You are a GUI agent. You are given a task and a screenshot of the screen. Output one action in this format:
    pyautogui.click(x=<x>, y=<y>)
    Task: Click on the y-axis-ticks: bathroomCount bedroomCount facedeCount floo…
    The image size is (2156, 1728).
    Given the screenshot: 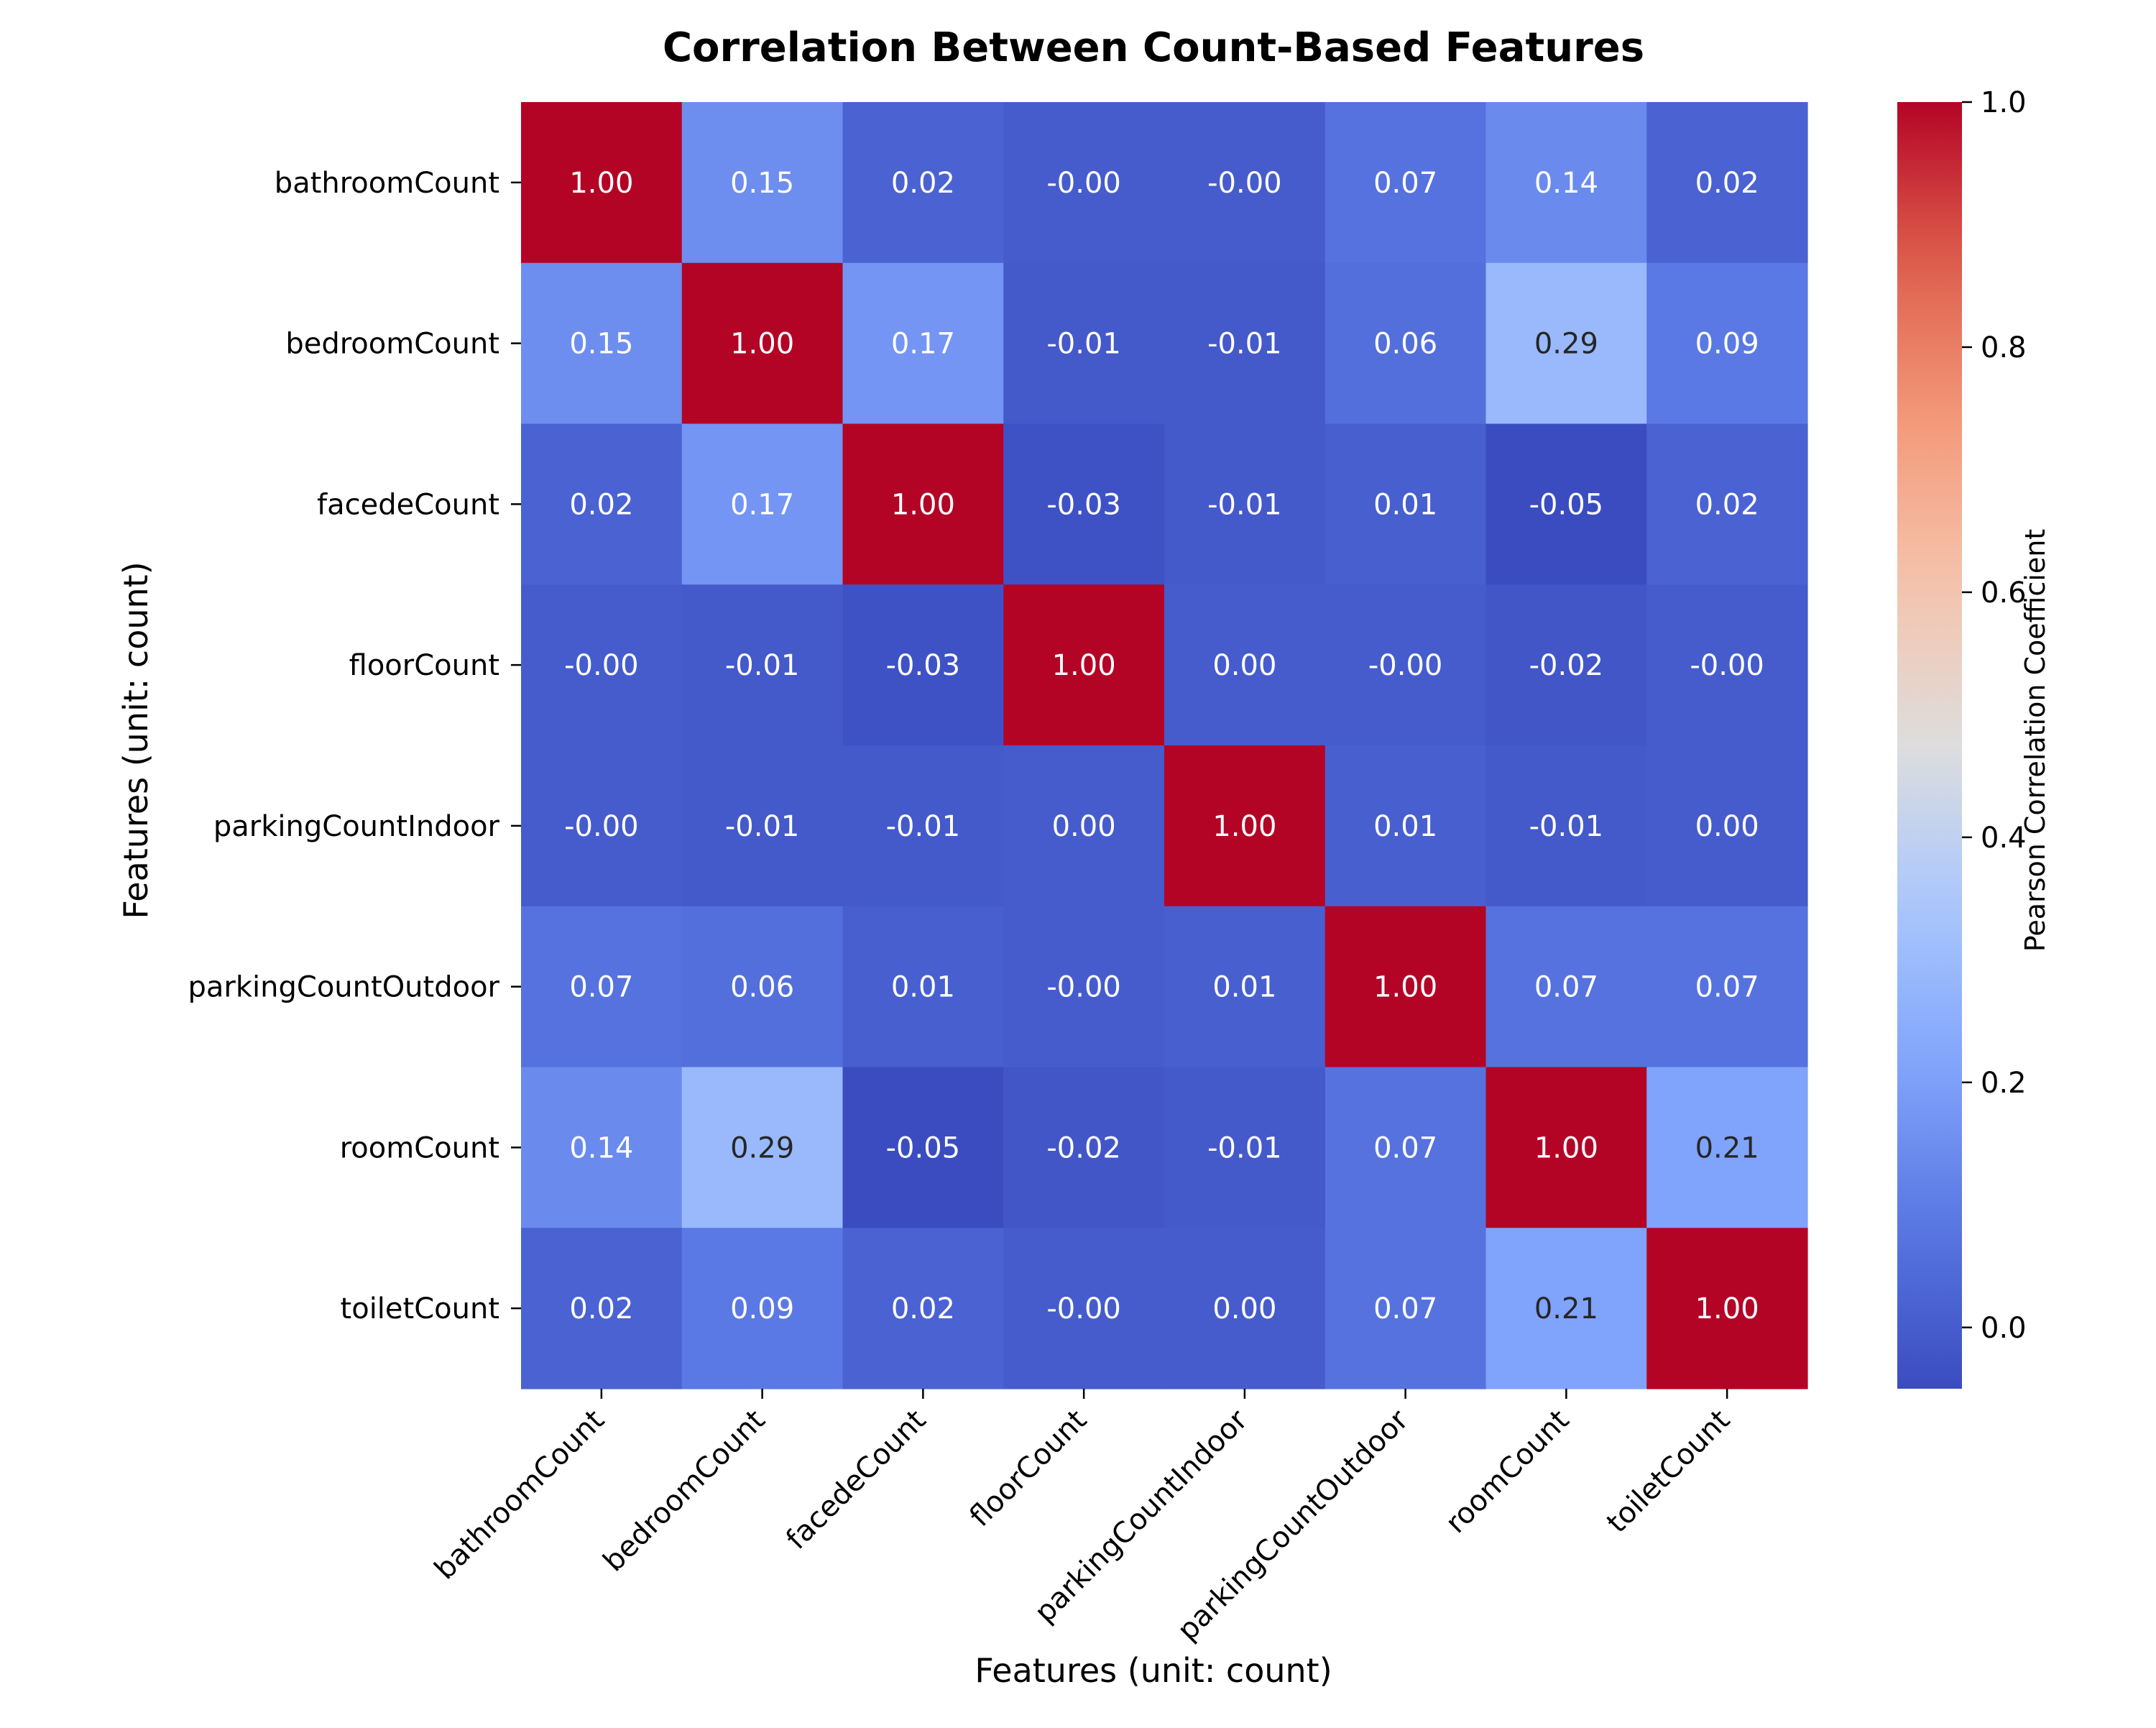 What is the action you would take?
    pyautogui.click(x=355, y=746)
    